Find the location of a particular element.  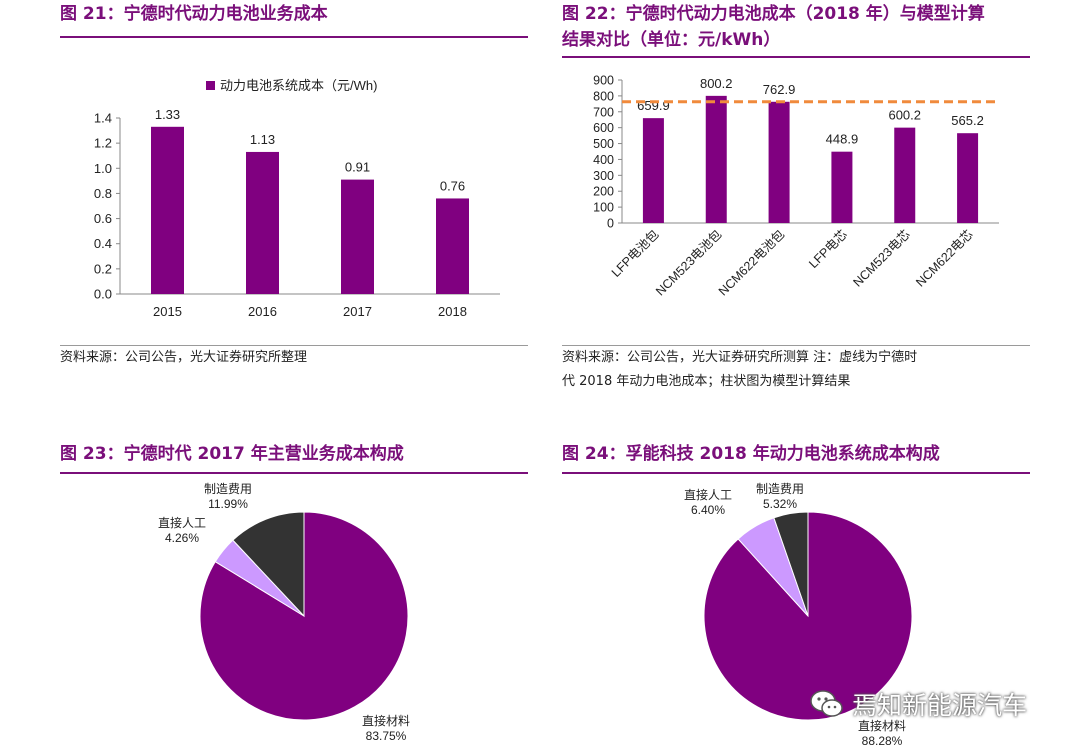

x-tick-label: 2017 is located at coordinates (357, 311).